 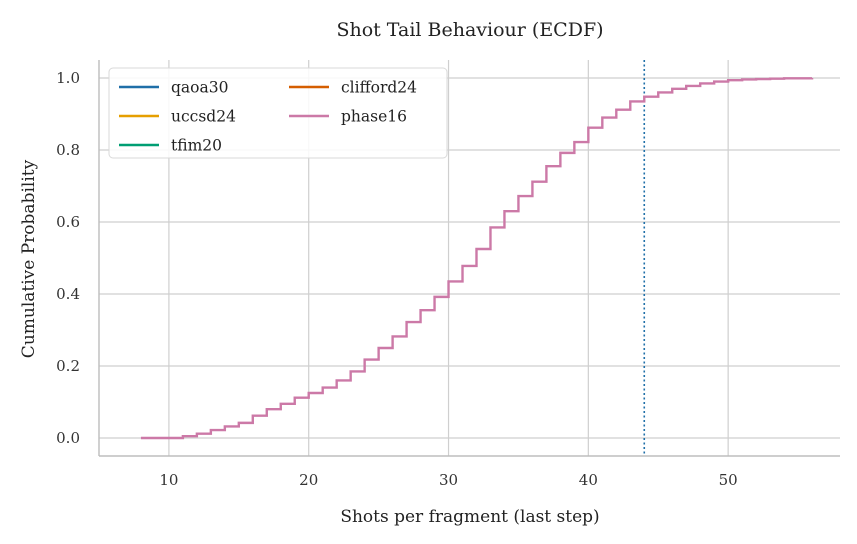 What do you see at coordinates (469, 517) in the screenshot?
I see `x-axis-label: Shots per fragment (last step)` at bounding box center [469, 517].